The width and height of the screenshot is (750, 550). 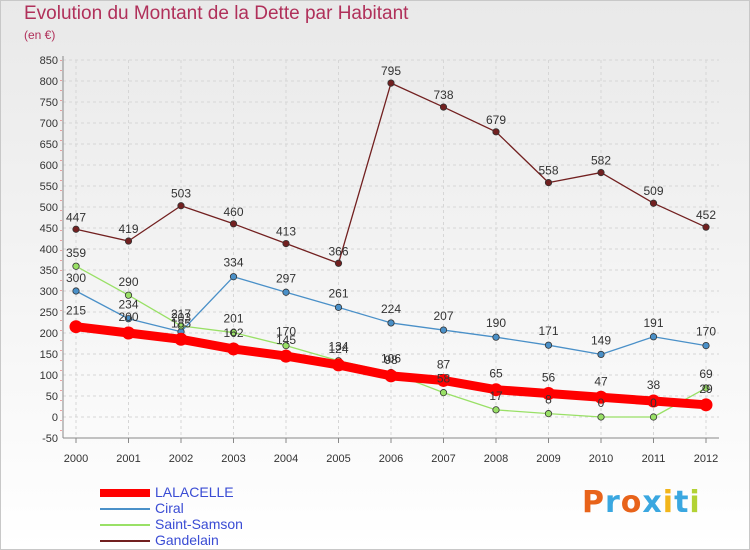 What do you see at coordinates (49, 82) in the screenshot?
I see `y-tick-label: 800` at bounding box center [49, 82].